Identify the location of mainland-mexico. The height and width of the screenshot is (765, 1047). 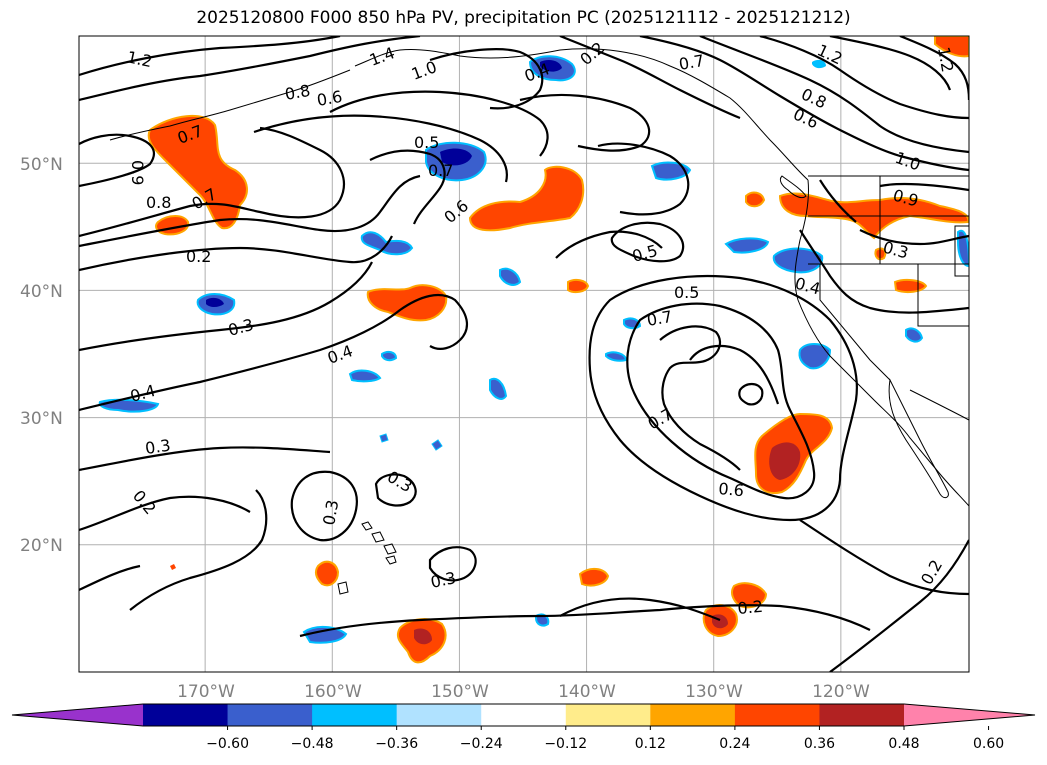
(939, 405).